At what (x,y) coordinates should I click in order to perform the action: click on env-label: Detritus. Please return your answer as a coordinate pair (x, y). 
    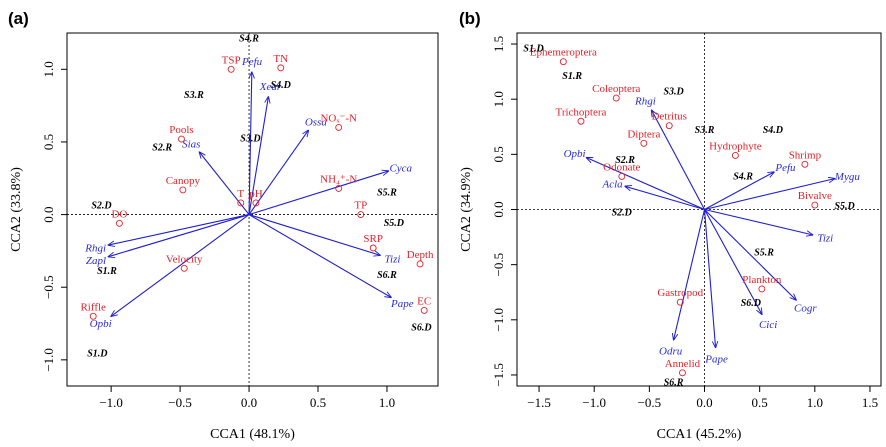
    Looking at the image, I should click on (668, 117).